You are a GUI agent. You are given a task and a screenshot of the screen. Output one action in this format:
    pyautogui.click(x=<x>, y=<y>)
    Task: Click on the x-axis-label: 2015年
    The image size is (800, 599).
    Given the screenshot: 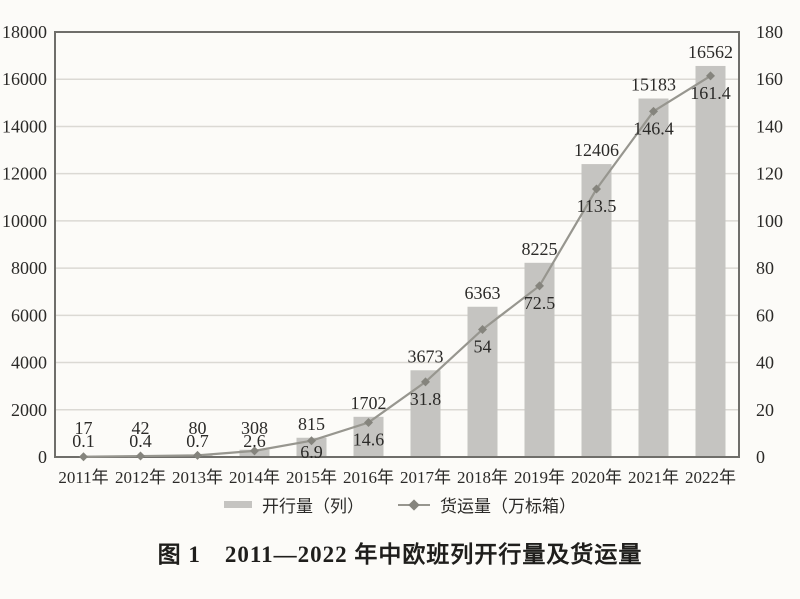 What is the action you would take?
    pyautogui.click(x=311, y=477)
    